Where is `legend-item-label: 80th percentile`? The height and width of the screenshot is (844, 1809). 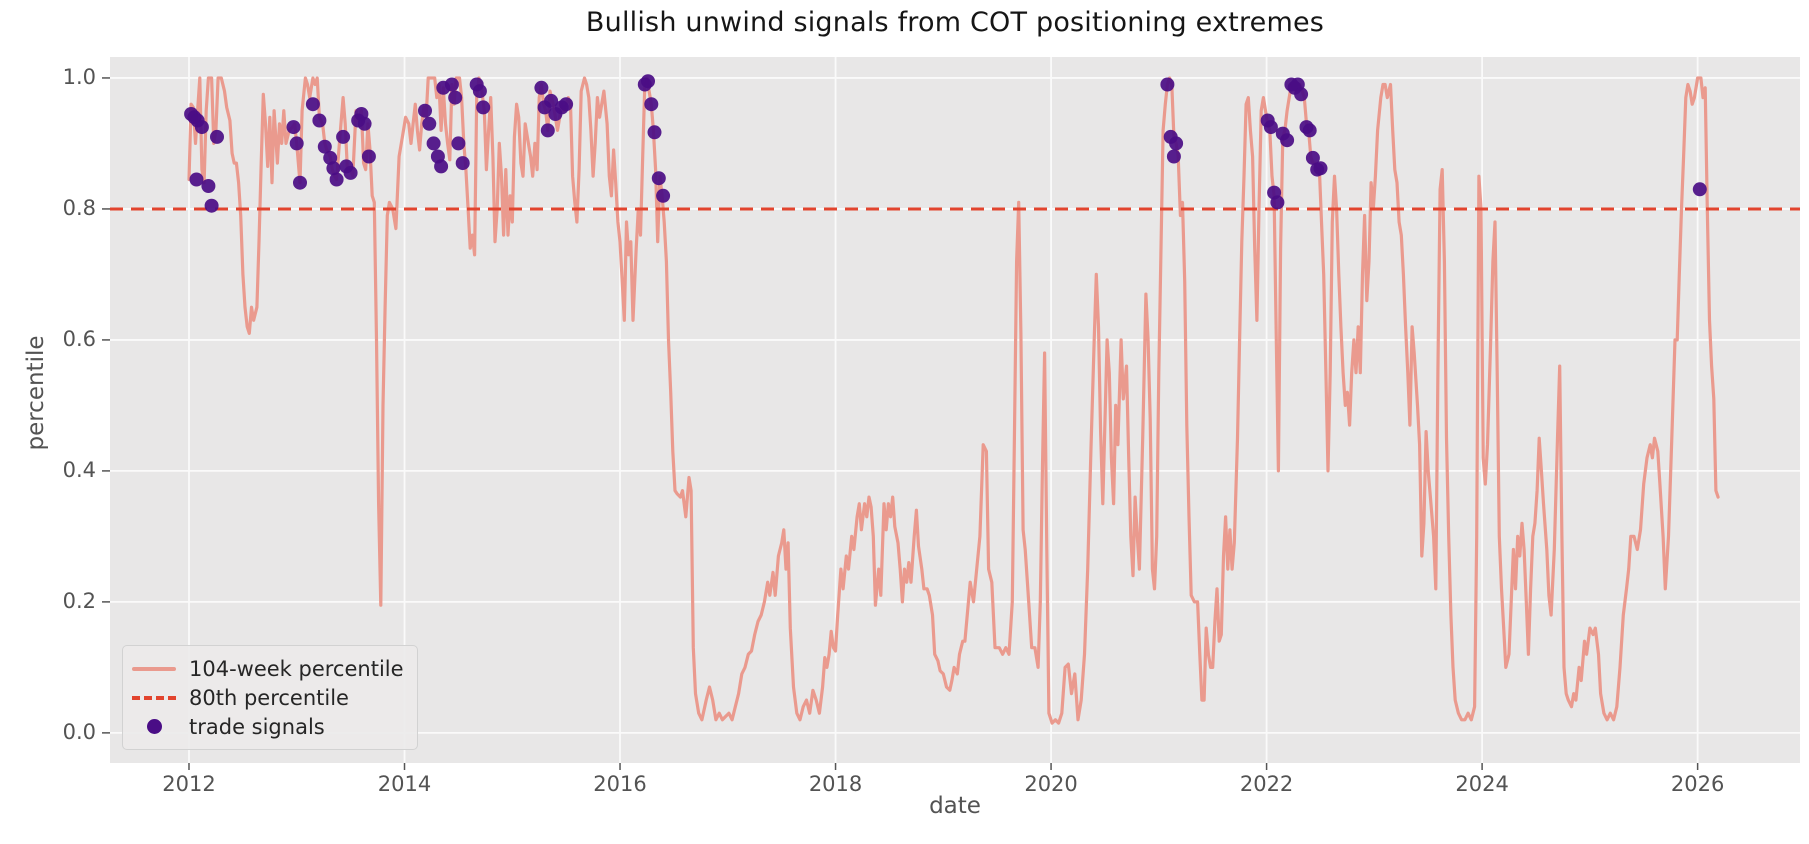
legend-item-label: 80th percentile is located at coordinates (269, 697).